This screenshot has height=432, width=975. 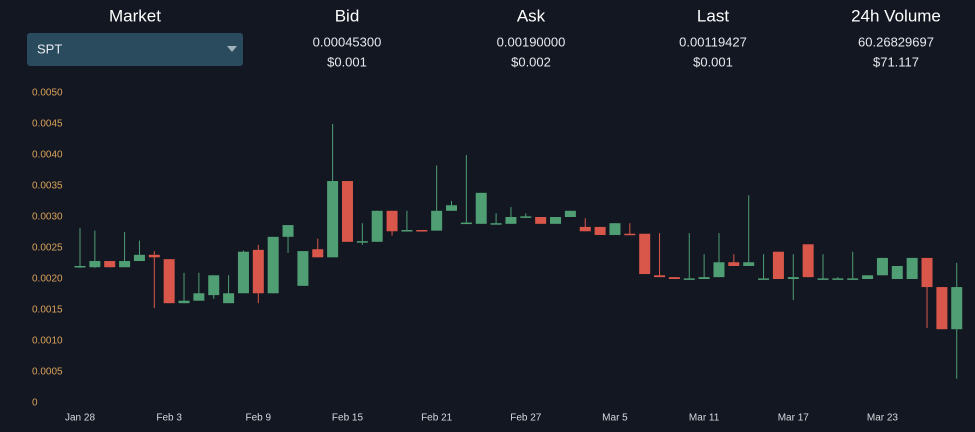 What do you see at coordinates (896, 61) in the screenshot?
I see `column-value: $71.117` at bounding box center [896, 61].